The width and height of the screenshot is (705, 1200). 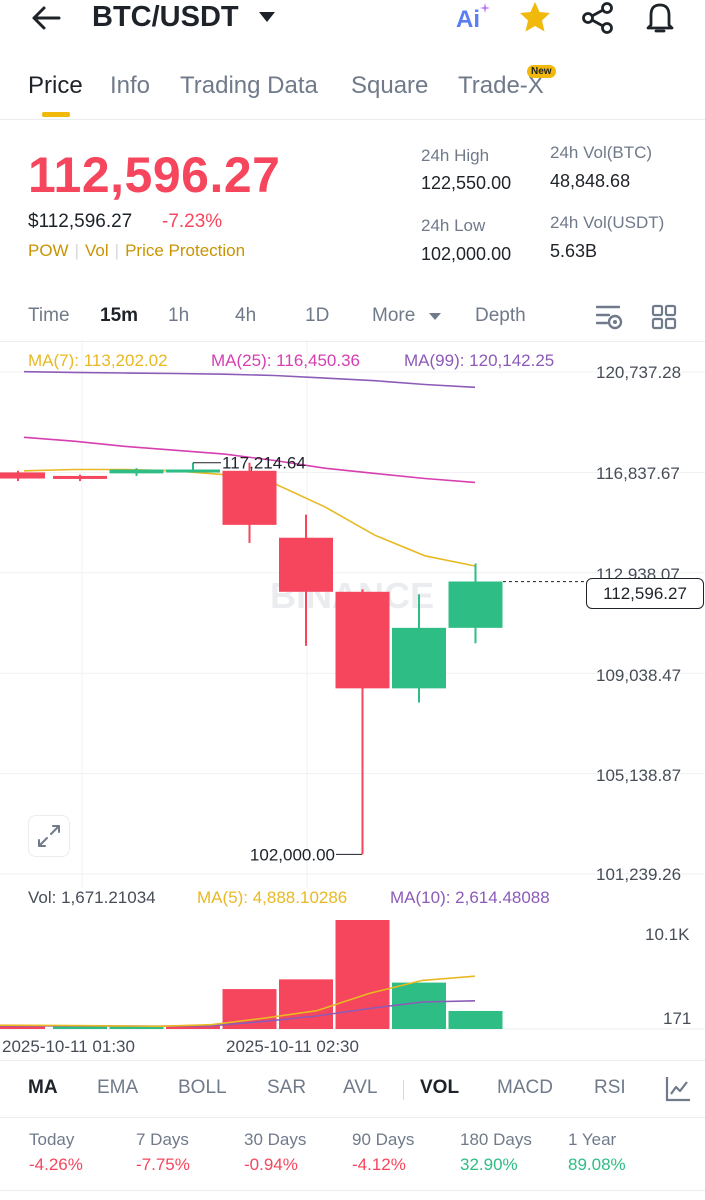 I want to click on y-tick-label: 101,239.26, so click(x=639, y=874).